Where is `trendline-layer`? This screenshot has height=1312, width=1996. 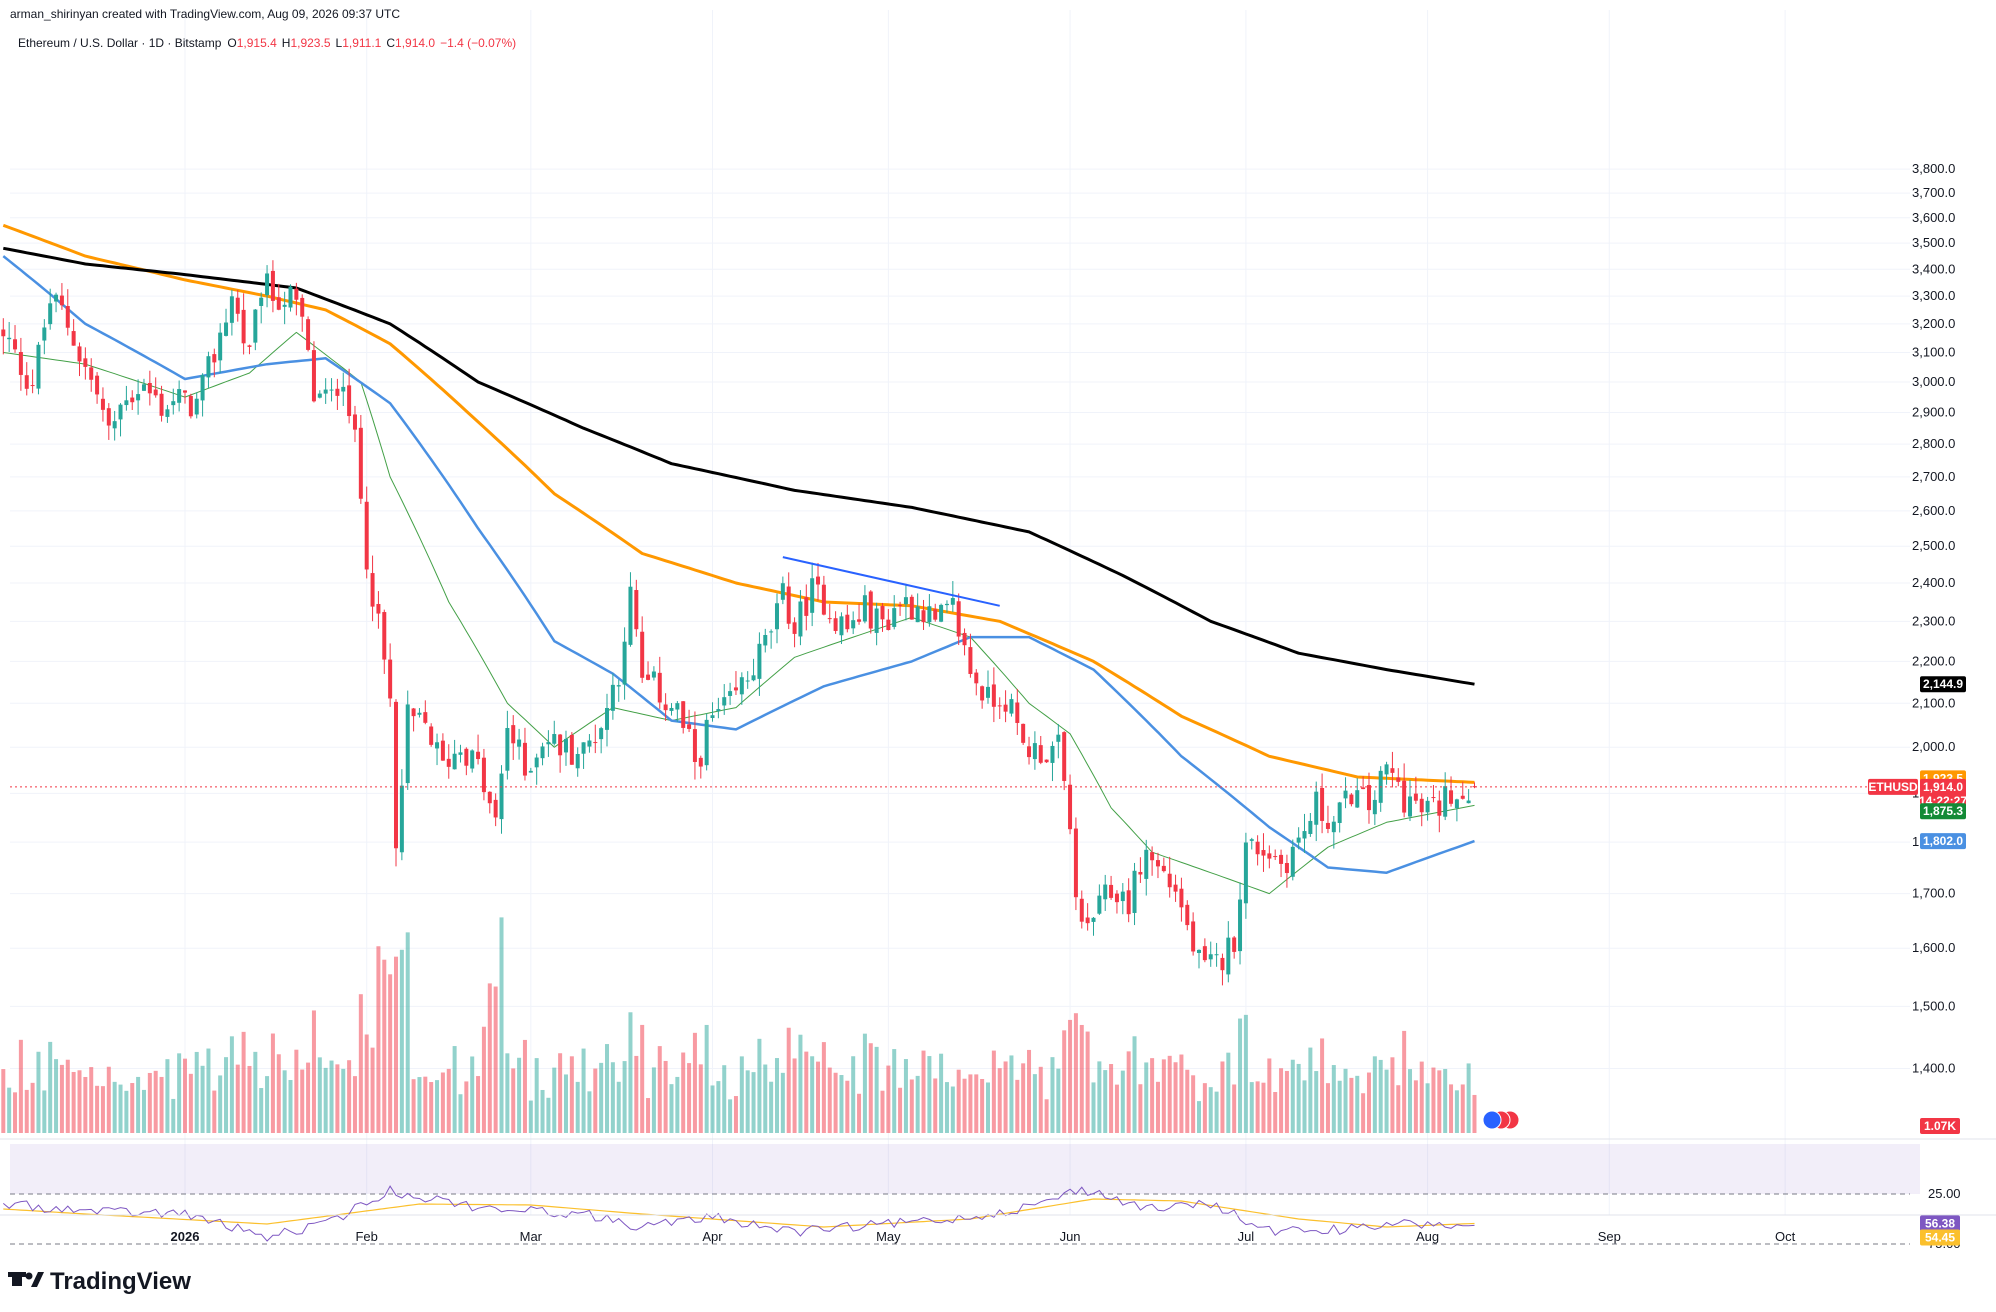
trendline-layer is located at coordinates (891, 581).